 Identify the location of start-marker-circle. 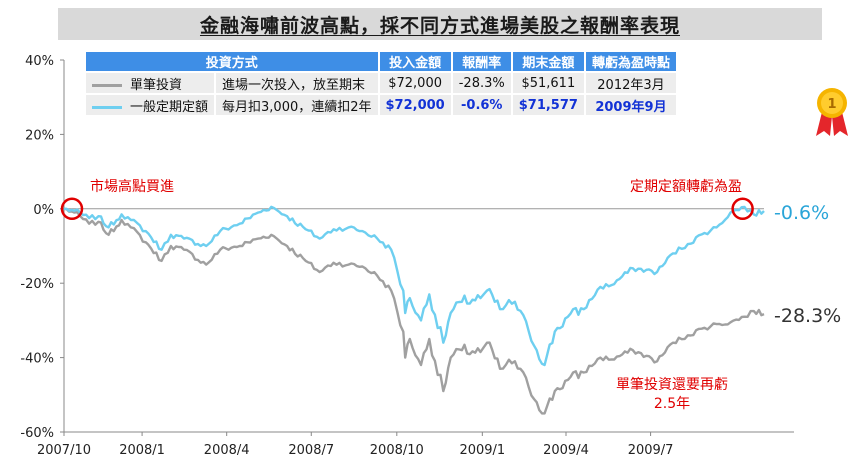
(72, 209).